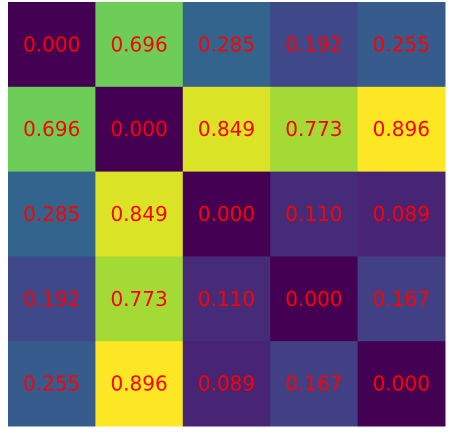 This screenshot has height=448, width=453. I want to click on heatmap-value-label-r0-c4: 0.255, so click(401, 44).